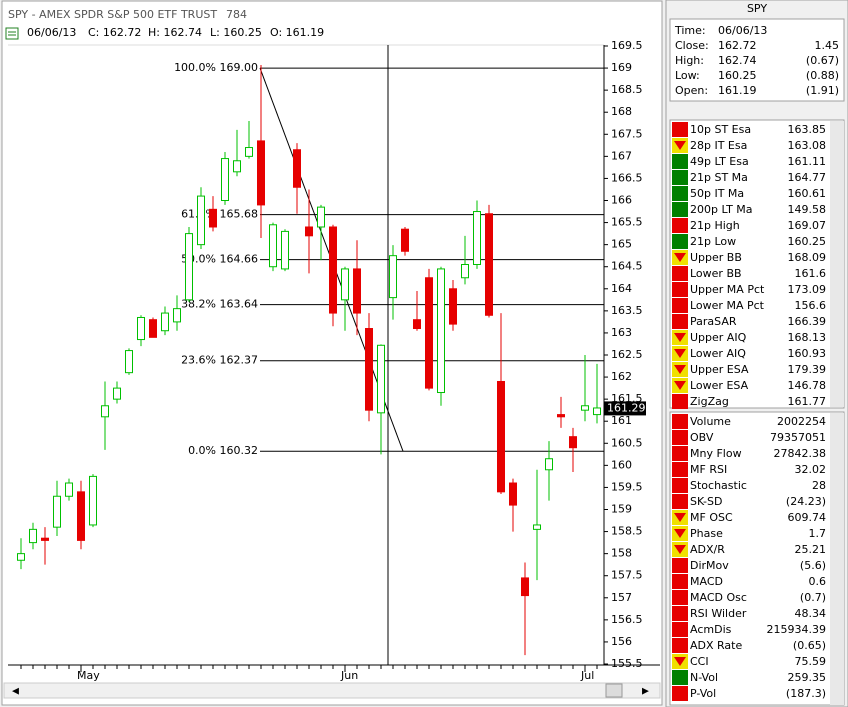 Image resolution: width=848 pixels, height=707 pixels. Describe the element at coordinates (710, 421) in the screenshot. I see `indicator-name: Volume` at that location.